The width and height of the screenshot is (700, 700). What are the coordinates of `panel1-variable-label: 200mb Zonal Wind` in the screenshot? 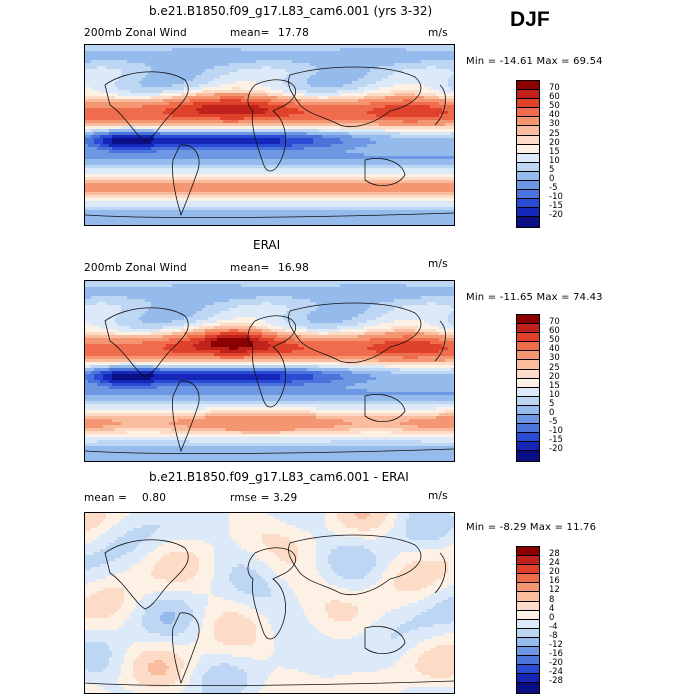 It's located at (135, 33).